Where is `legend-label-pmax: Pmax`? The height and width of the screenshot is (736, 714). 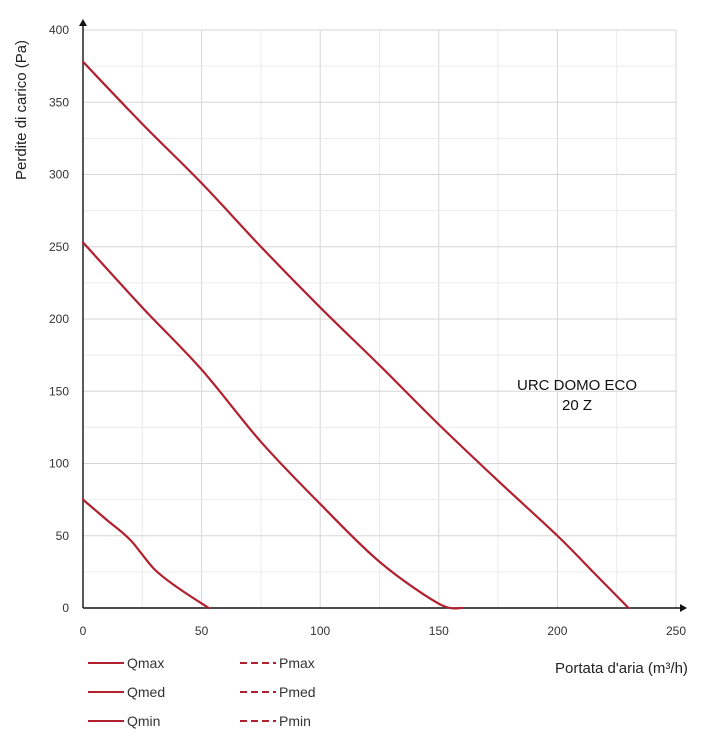 legend-label-pmax: Pmax is located at coordinates (297, 663).